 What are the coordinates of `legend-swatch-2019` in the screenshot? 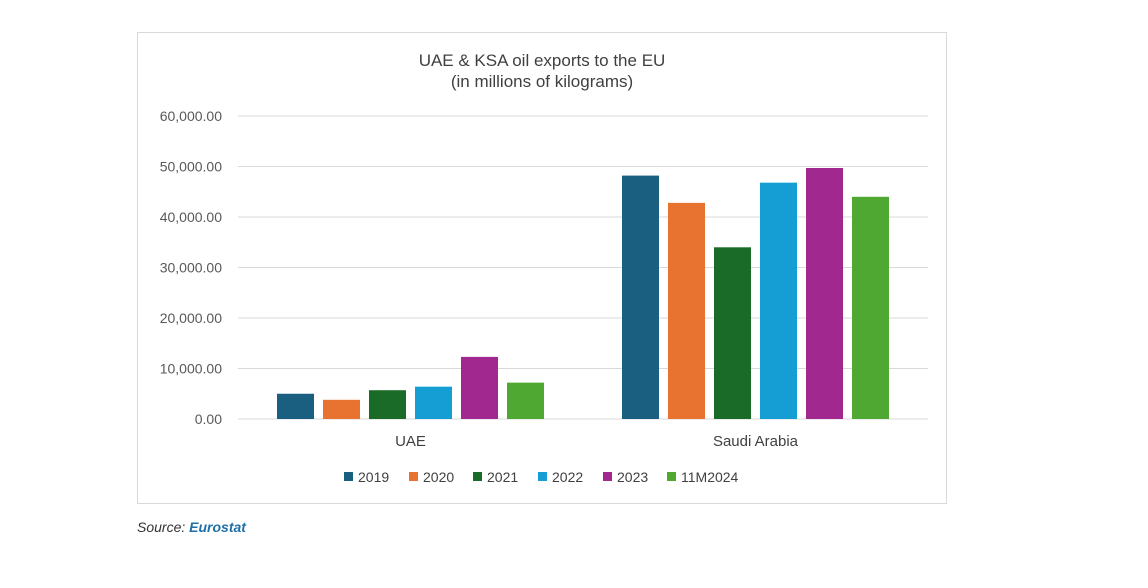 It's located at (348, 476).